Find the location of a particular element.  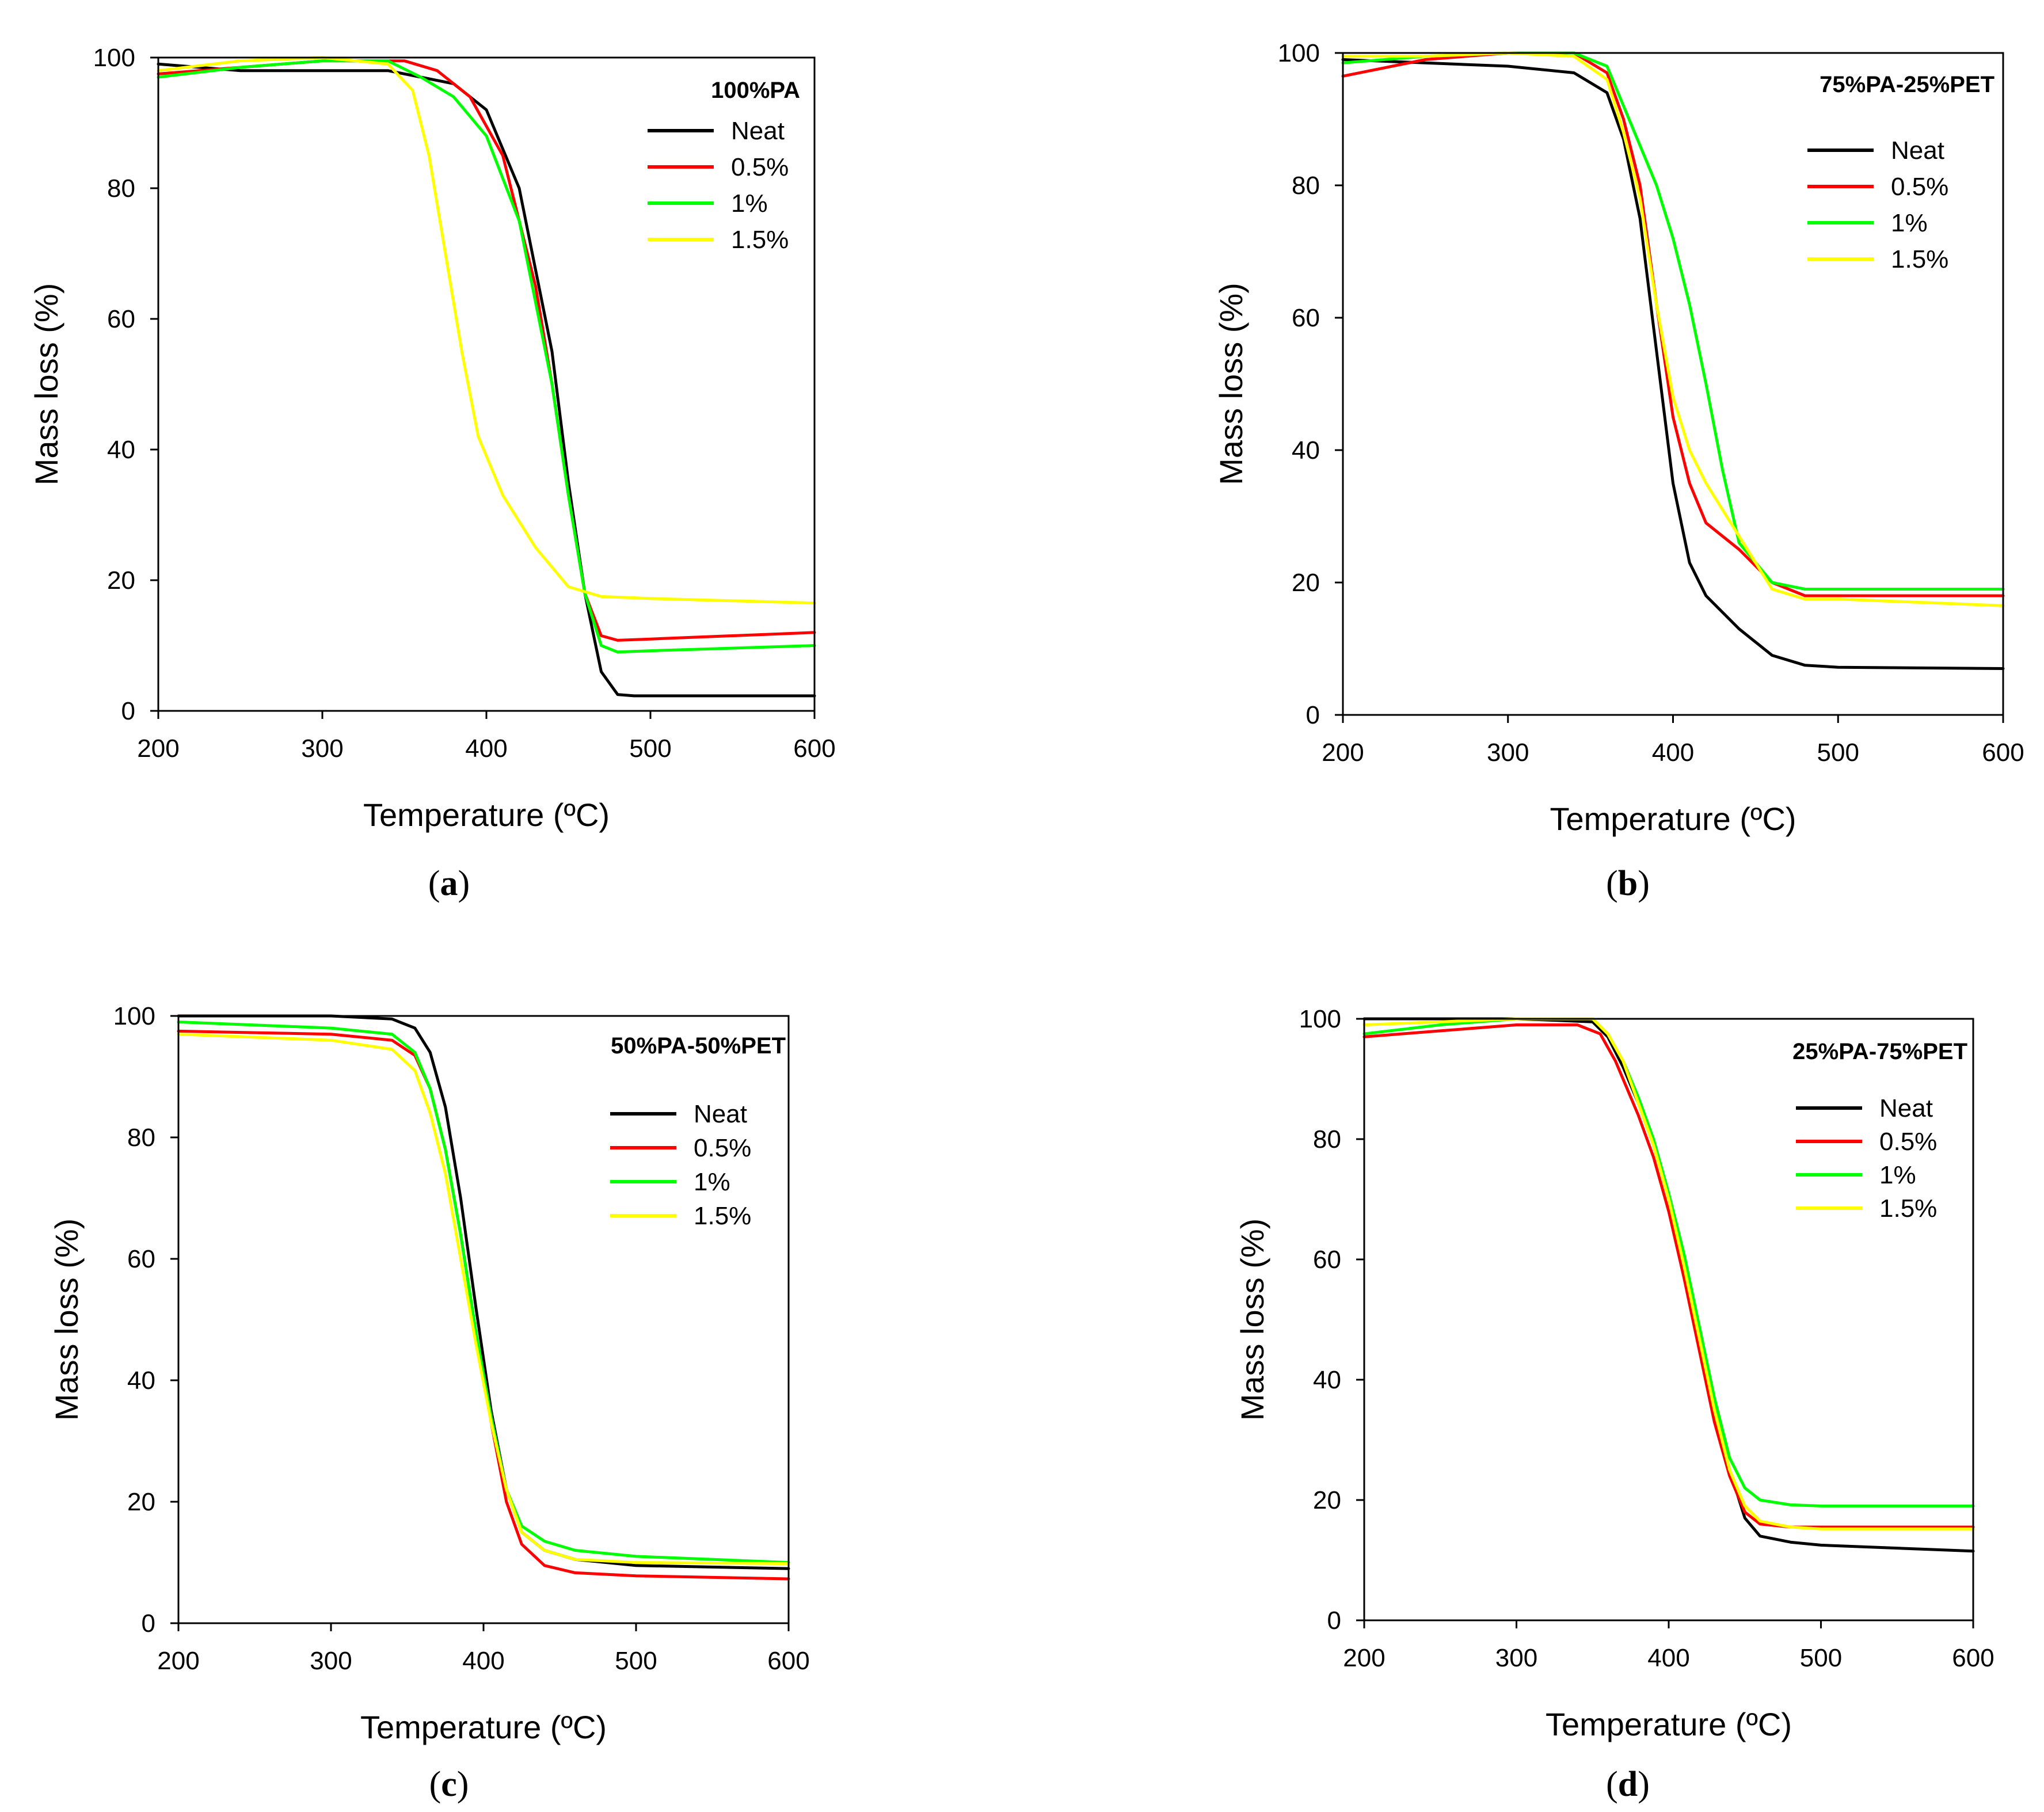

chart-title: 75%PA-25%PET is located at coordinates (1907, 84).